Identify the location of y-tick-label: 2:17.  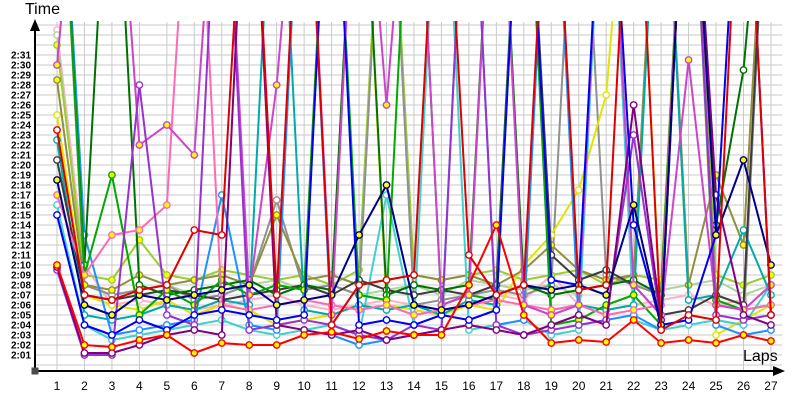
(21, 196).